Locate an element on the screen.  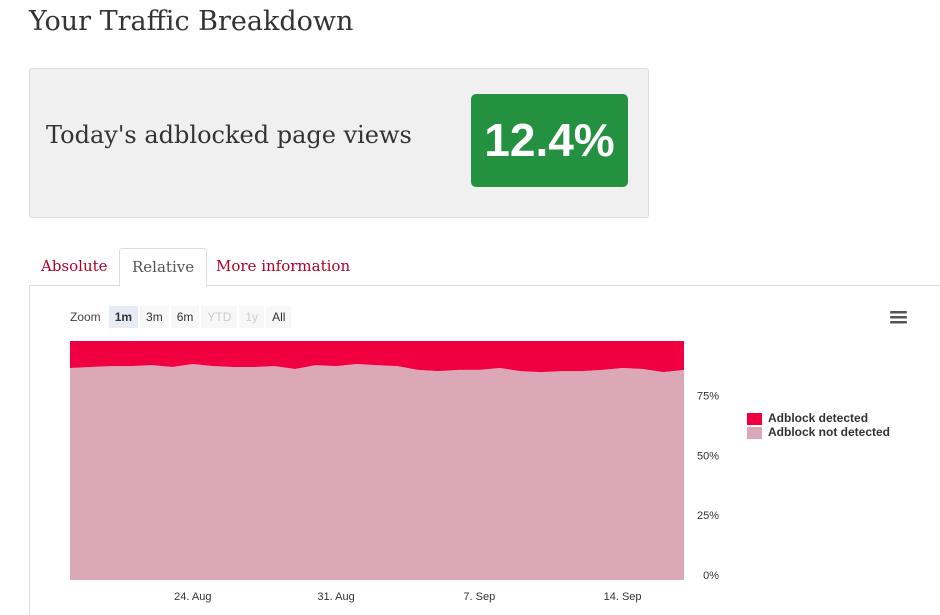
zoom-button: 1y is located at coordinates (252, 317).